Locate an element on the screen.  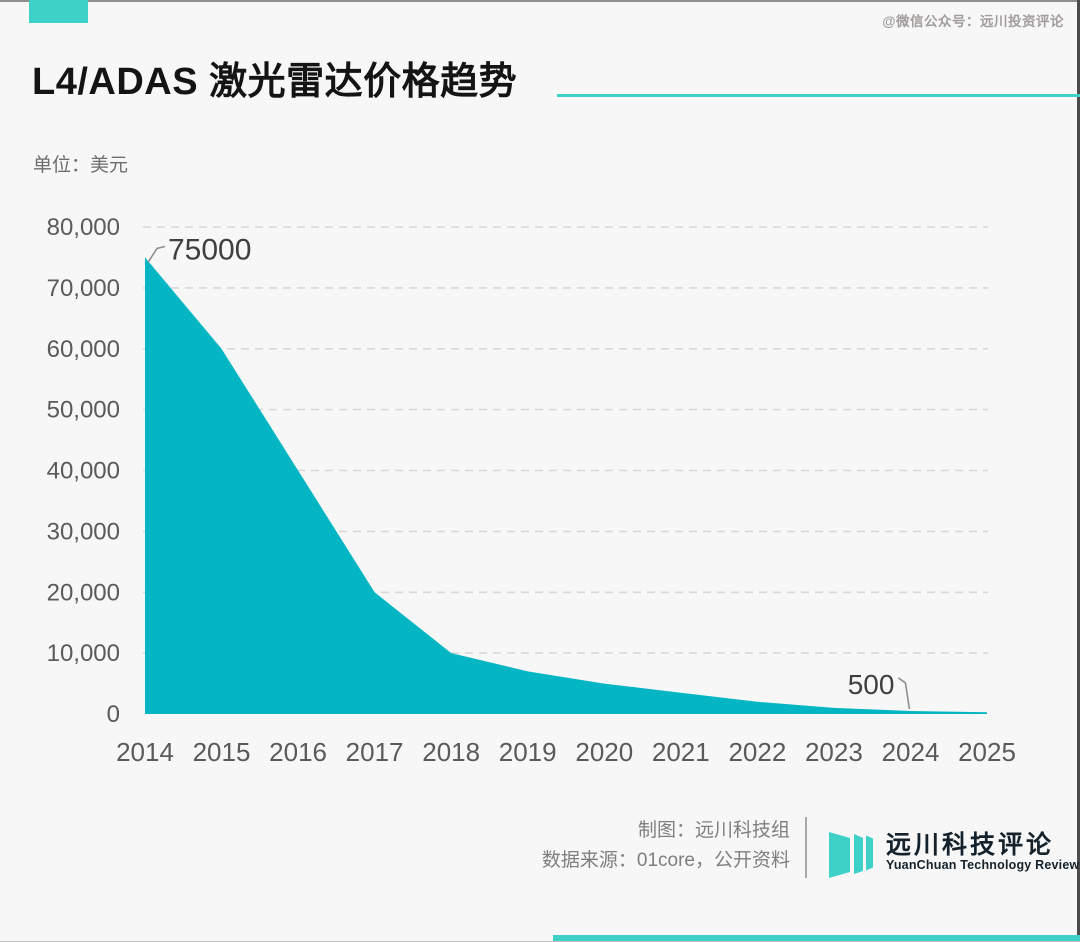
source-line: 数据来源：01core，公开资料 is located at coordinates (665, 860).